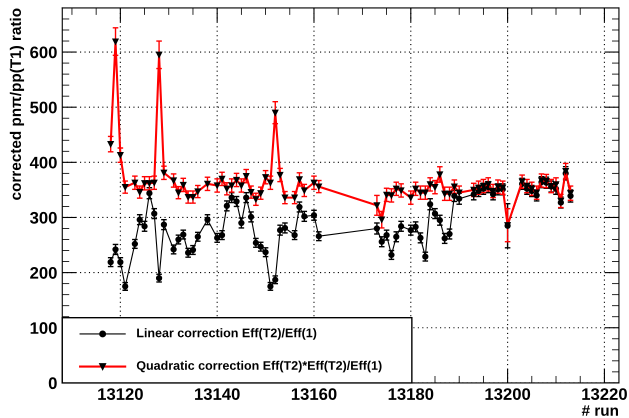  What do you see at coordinates (43, 218) in the screenshot?
I see `y-tick-label: 300` at bounding box center [43, 218].